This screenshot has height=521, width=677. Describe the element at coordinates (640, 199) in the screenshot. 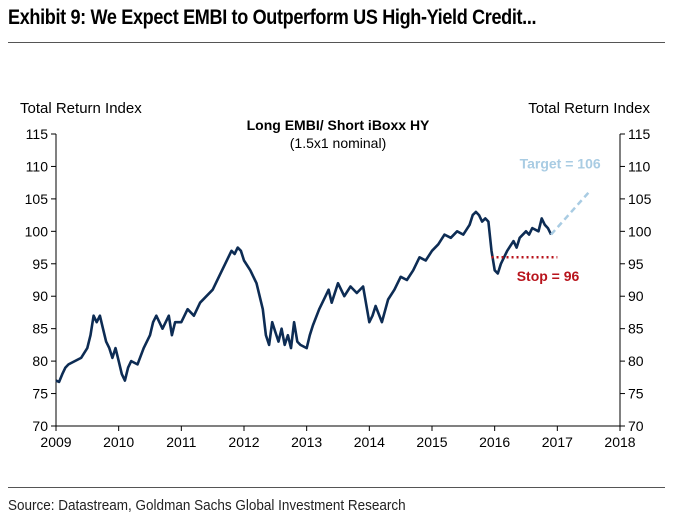

I see `y-tick-label-right: 105` at that location.